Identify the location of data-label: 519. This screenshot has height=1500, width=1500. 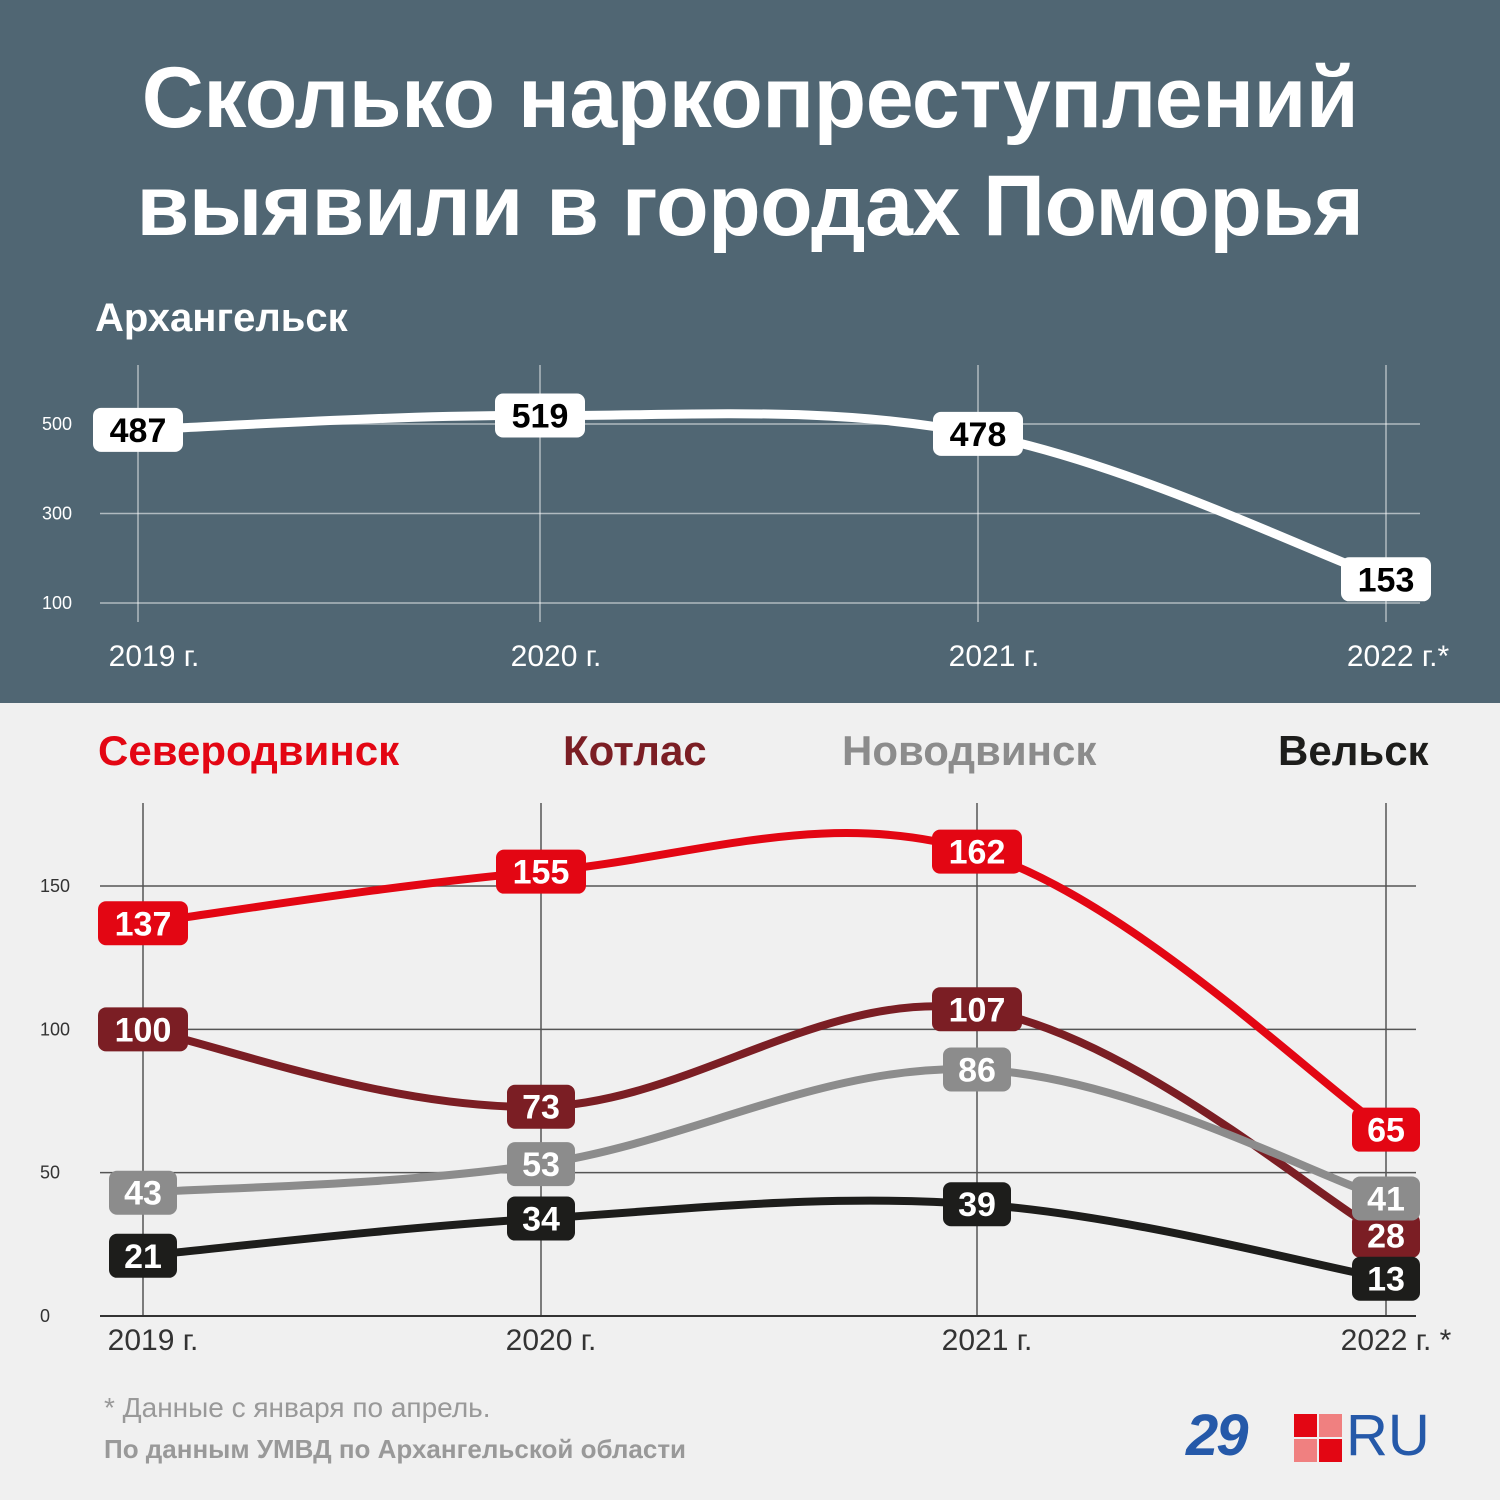
(540, 415).